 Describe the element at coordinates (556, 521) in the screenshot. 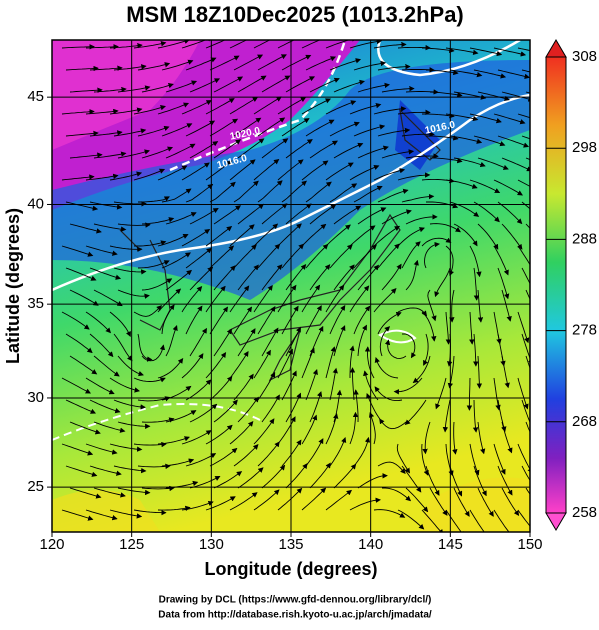

I see `colorbar-min-arrow` at that location.